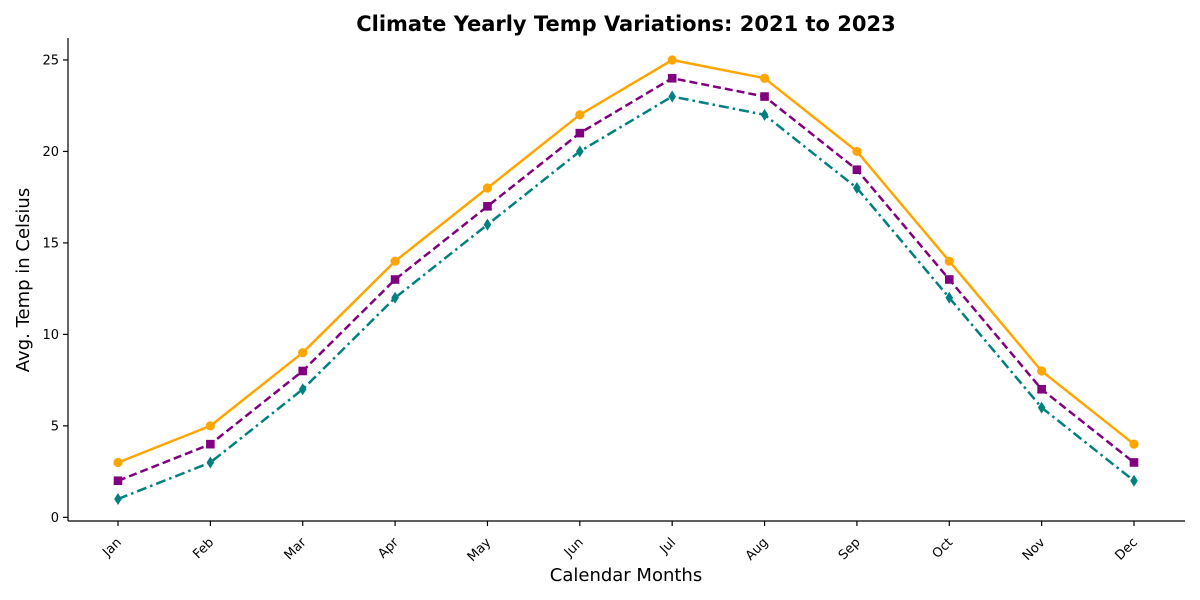  What do you see at coordinates (50, 60) in the screenshot?
I see `y-tick-label: 25` at bounding box center [50, 60].